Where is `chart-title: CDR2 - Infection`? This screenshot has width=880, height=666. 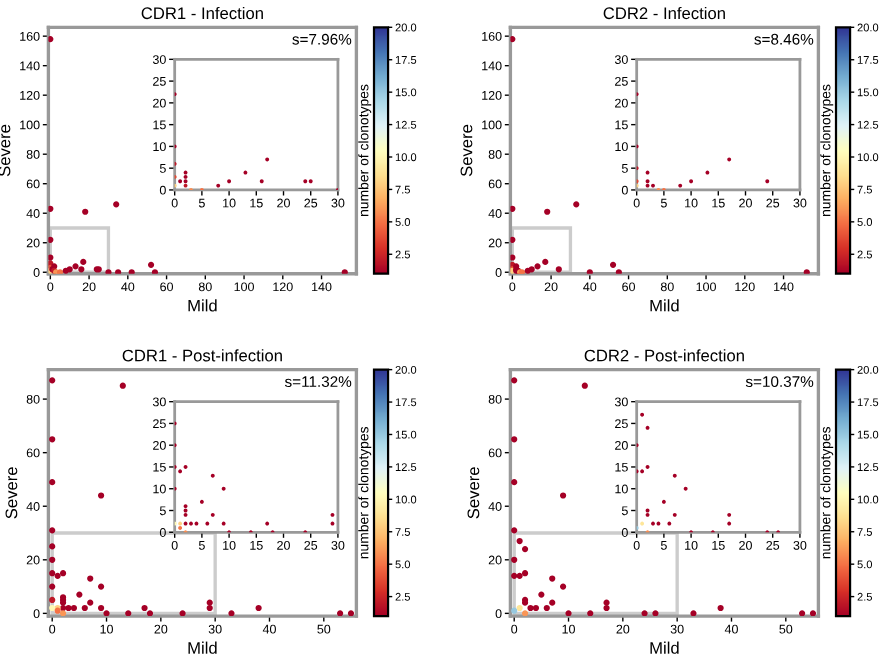
chart-title: CDR2 - Infection is located at coordinates (664, 13).